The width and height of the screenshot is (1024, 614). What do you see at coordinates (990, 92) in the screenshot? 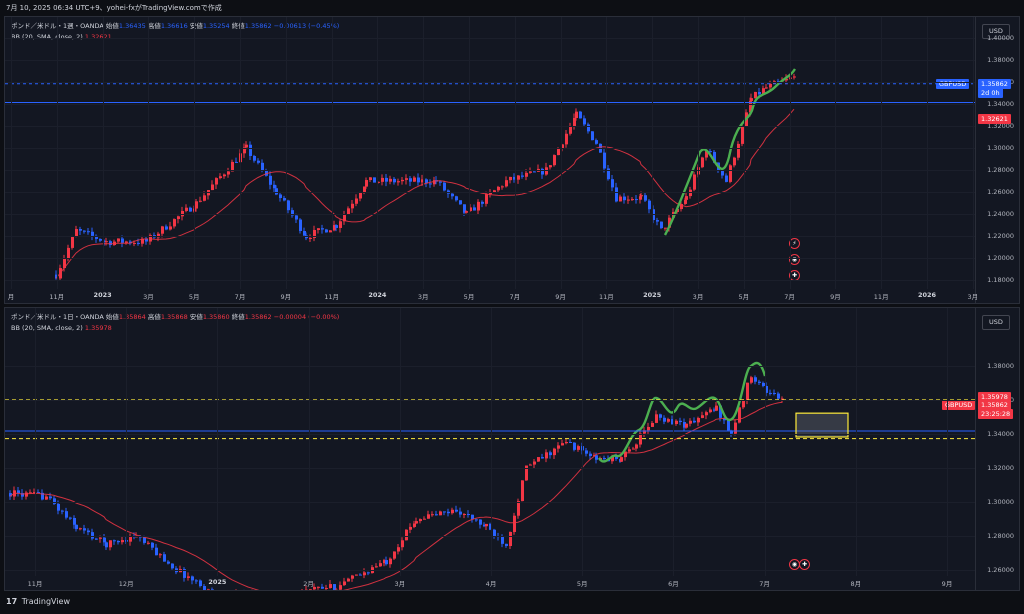
I see `bar-countdown-tag: 2d 0h` at bounding box center [990, 92].